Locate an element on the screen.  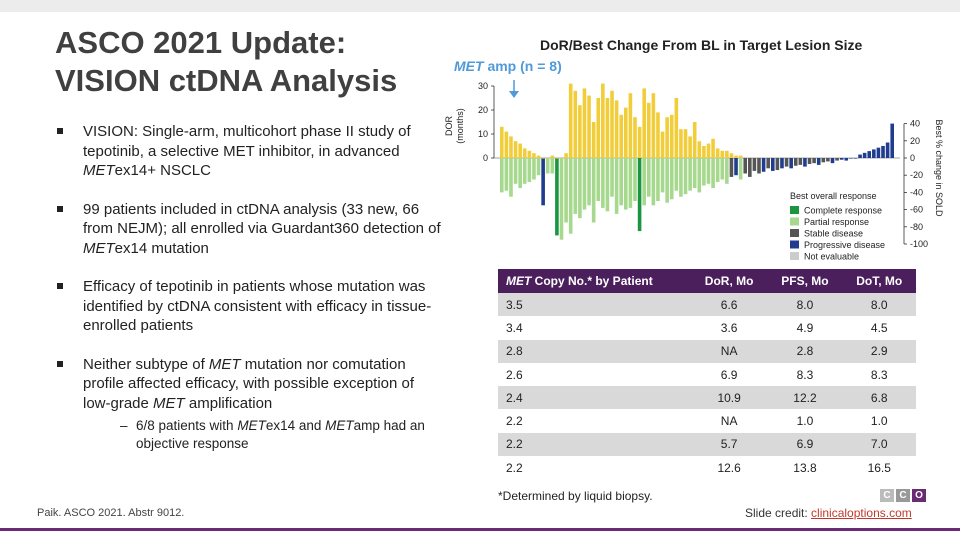
title-line-2: VISION ctDNA Analysis is located at coordinates (226, 80).